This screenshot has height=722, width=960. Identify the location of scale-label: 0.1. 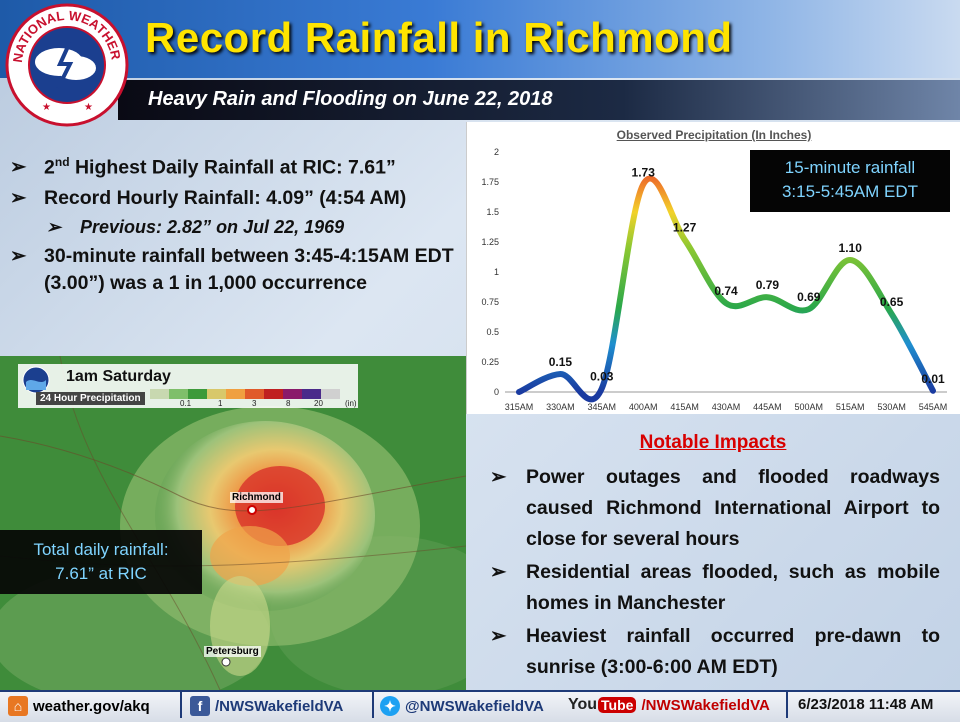
(185, 403).